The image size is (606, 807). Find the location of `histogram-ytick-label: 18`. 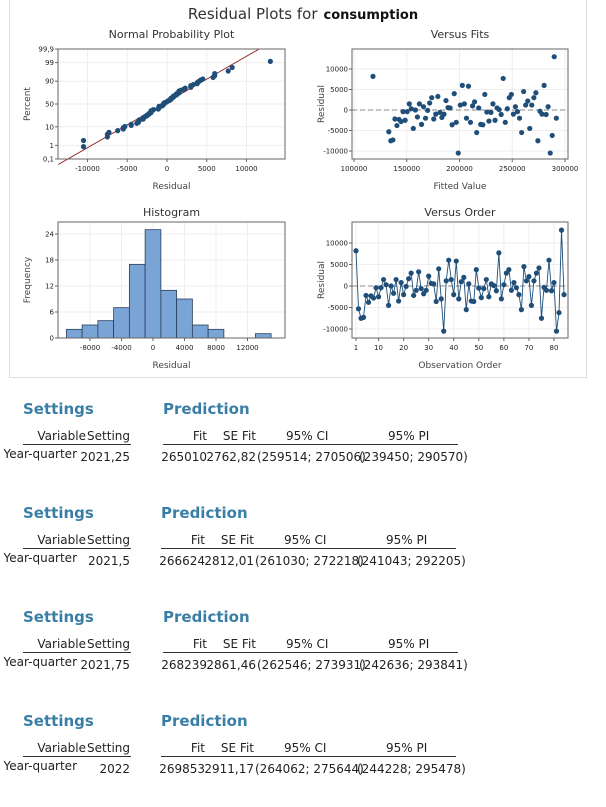

histogram-ytick-label: 18 is located at coordinates (49, 261).